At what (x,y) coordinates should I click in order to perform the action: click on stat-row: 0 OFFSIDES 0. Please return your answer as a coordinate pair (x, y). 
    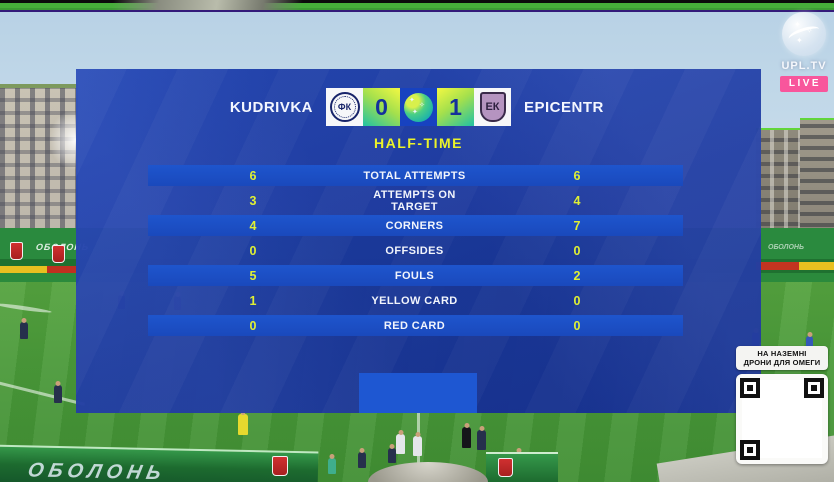
    Looking at the image, I should click on (415, 250).